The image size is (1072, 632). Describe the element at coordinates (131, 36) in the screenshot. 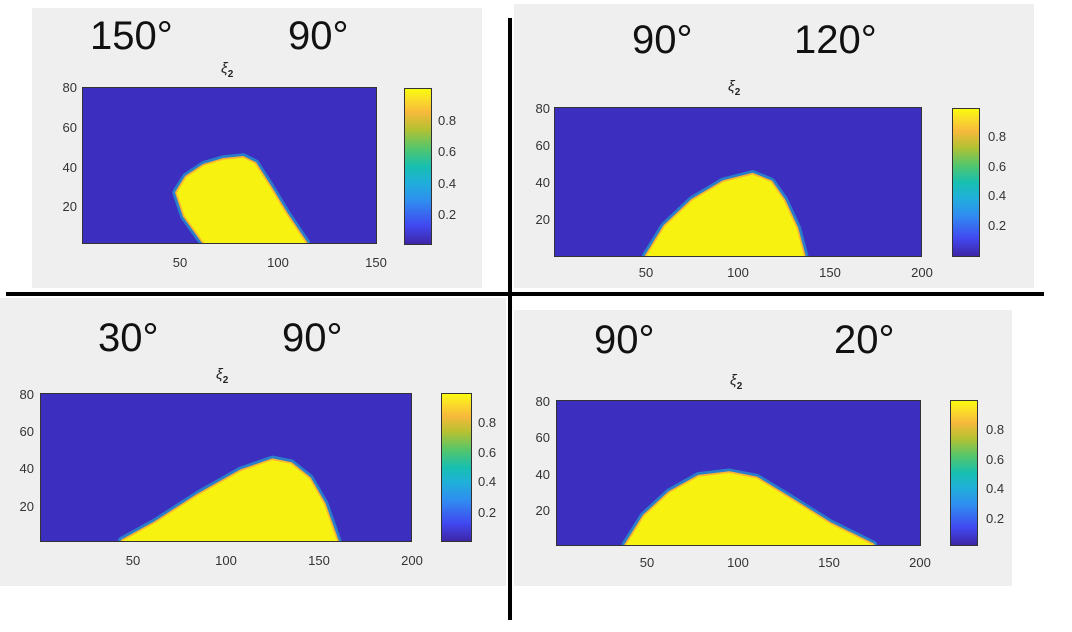

I see `angle-left-label: 150°` at that location.